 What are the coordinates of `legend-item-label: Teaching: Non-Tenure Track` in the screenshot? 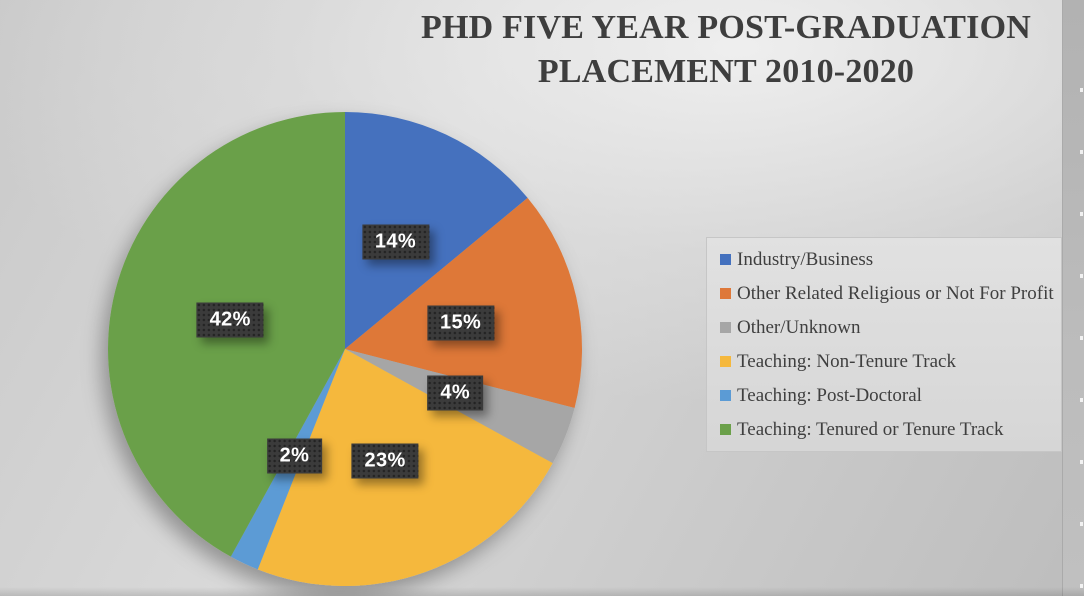 It's located at (846, 361).